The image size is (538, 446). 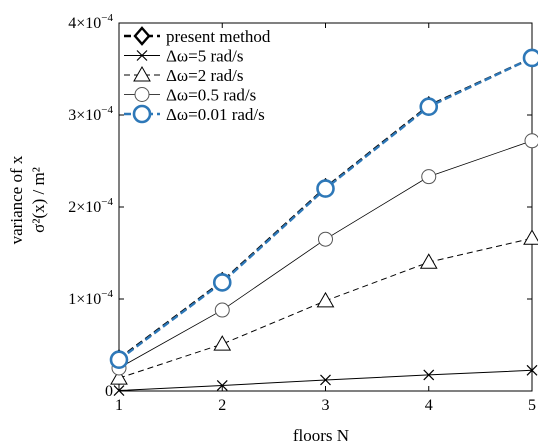 What do you see at coordinates (215, 114) in the screenshot?
I see `legend-label: Δω=0.01 rad/s` at bounding box center [215, 114].